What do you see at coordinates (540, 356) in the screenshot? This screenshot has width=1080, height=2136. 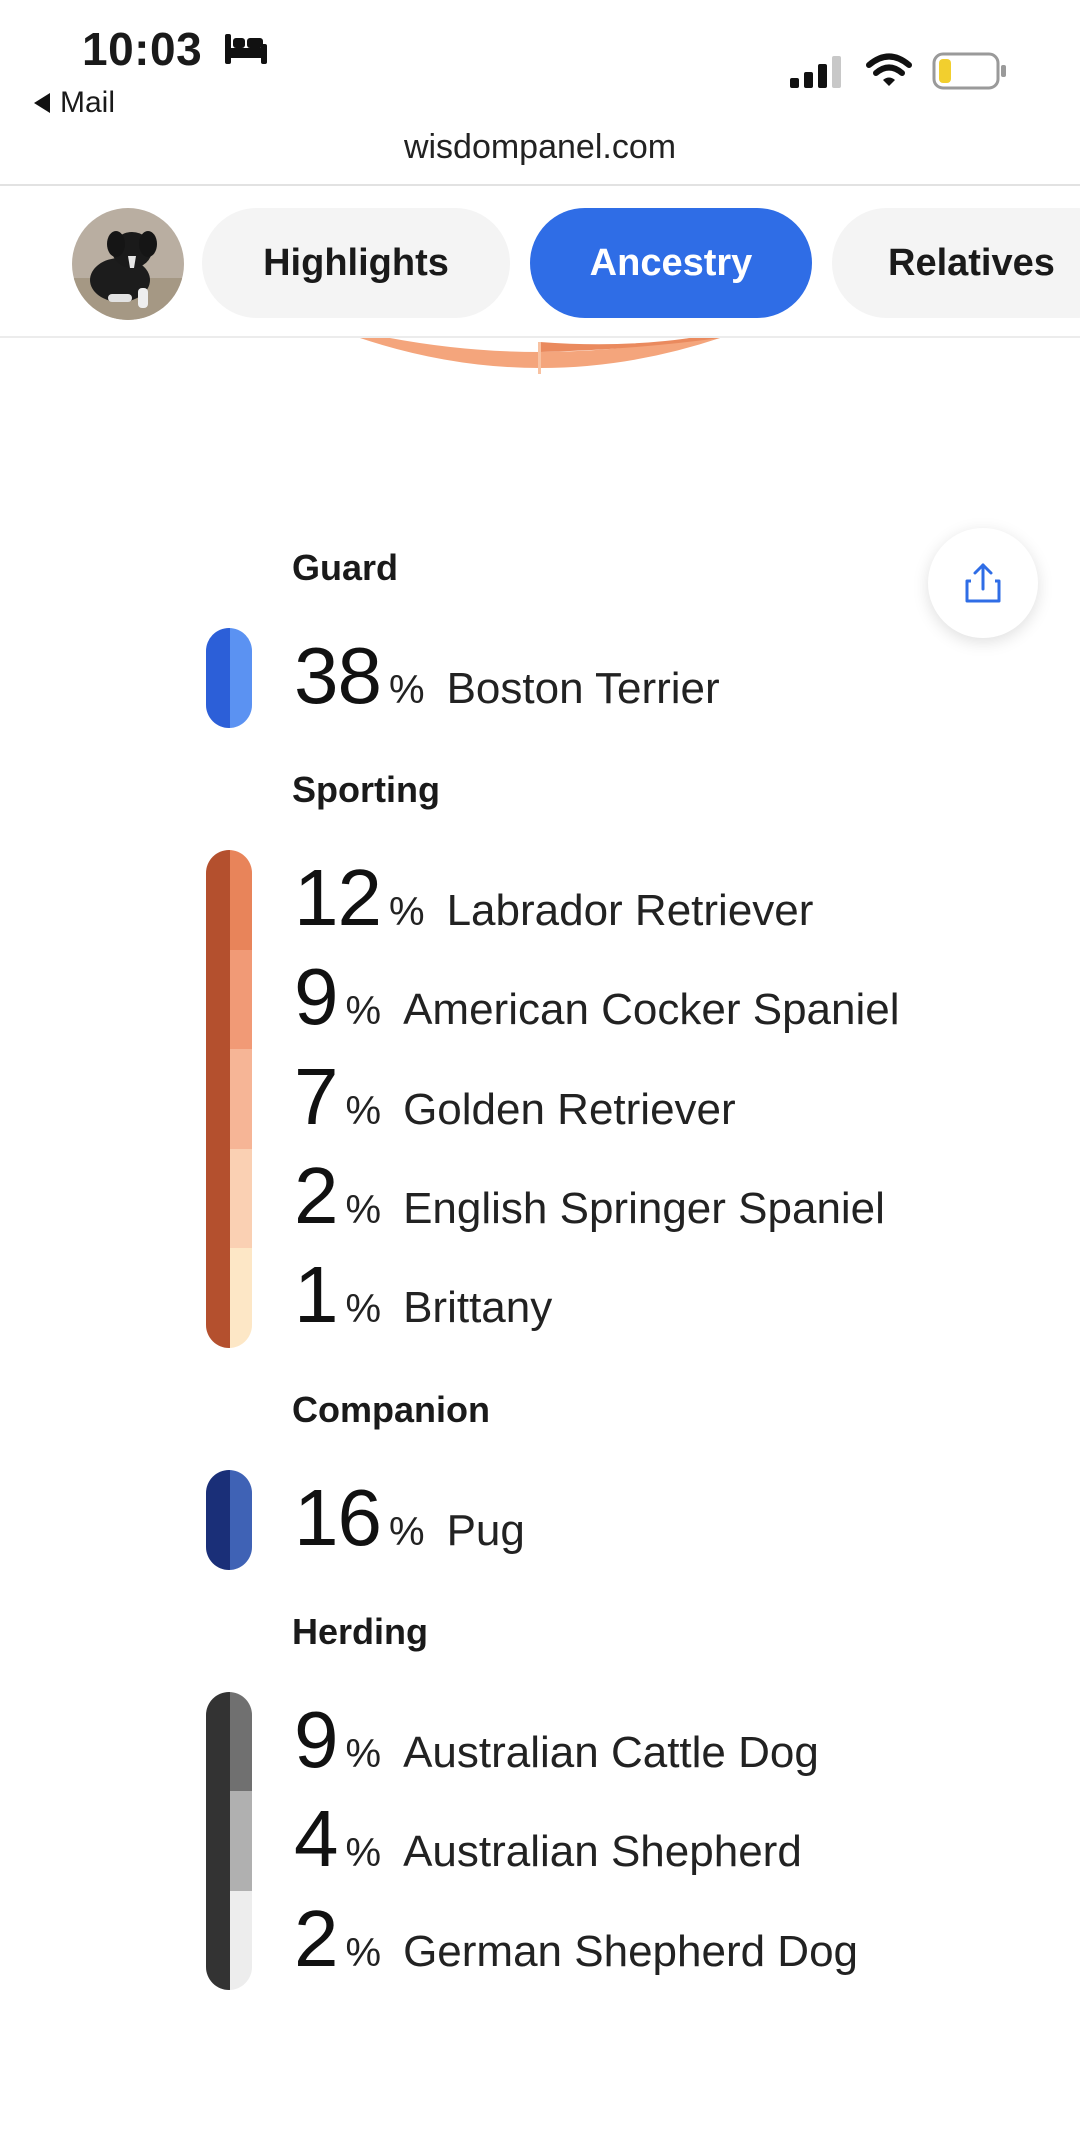 I see `ancestry-donut-chart` at bounding box center [540, 356].